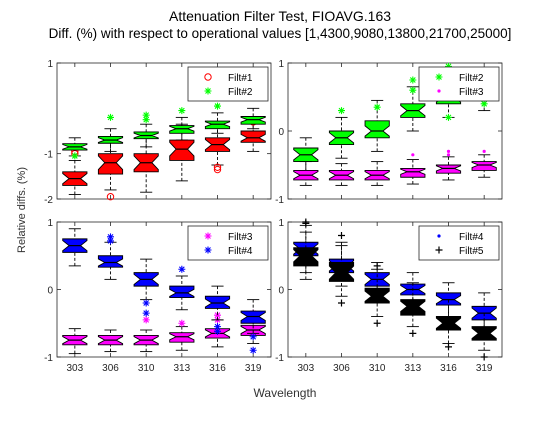 This screenshot has width=560, height=425. Describe the element at coordinates (164, 159) in the screenshot. I see `series-Filt#1` at that location.